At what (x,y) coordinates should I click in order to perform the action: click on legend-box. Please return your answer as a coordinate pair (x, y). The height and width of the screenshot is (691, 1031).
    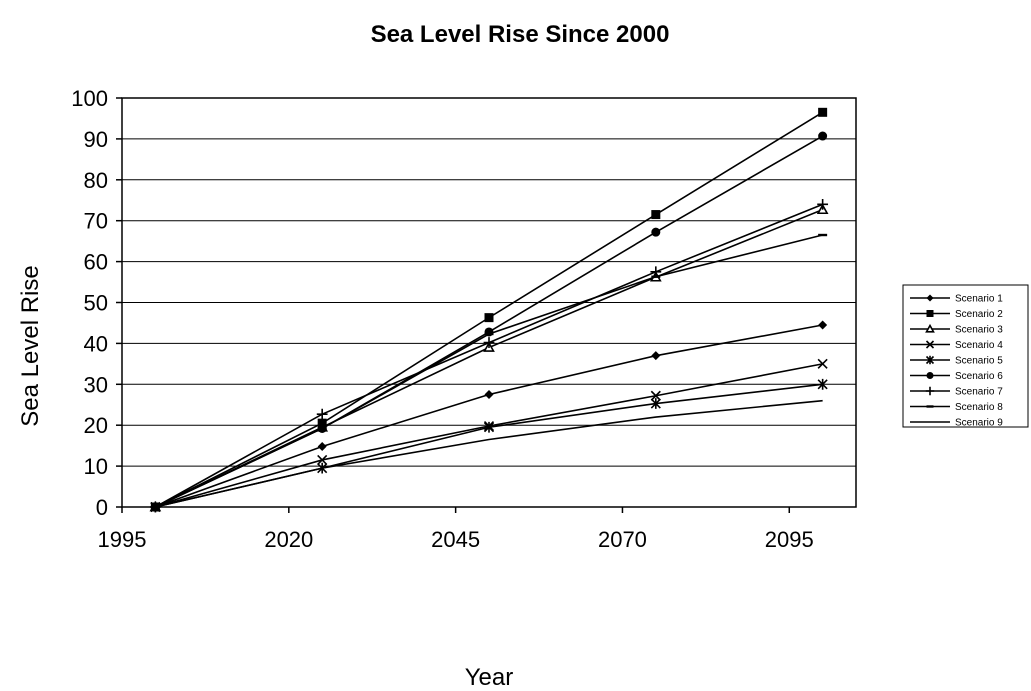
    Looking at the image, I should click on (965, 356).